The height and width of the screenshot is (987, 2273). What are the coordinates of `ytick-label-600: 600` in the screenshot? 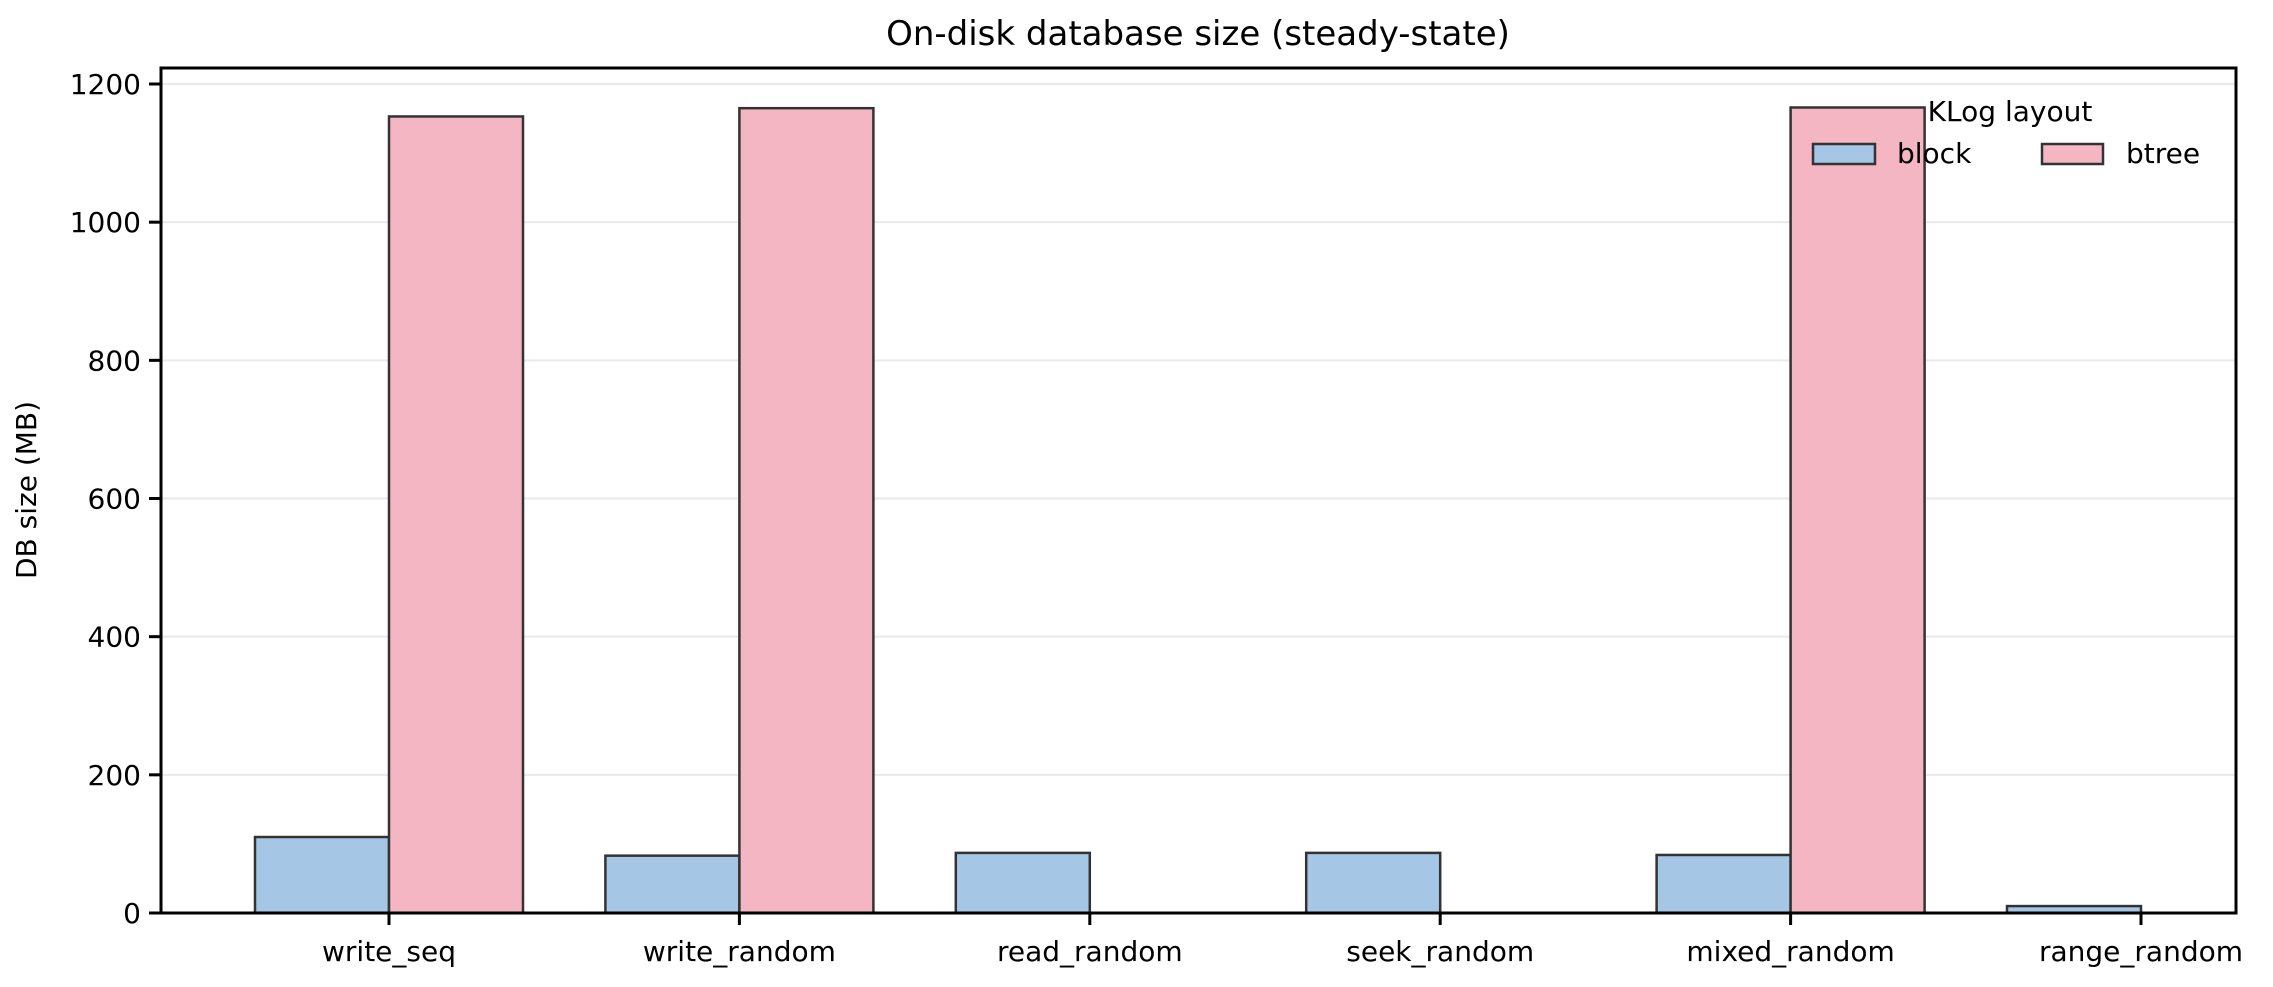 It's located at (114, 499).